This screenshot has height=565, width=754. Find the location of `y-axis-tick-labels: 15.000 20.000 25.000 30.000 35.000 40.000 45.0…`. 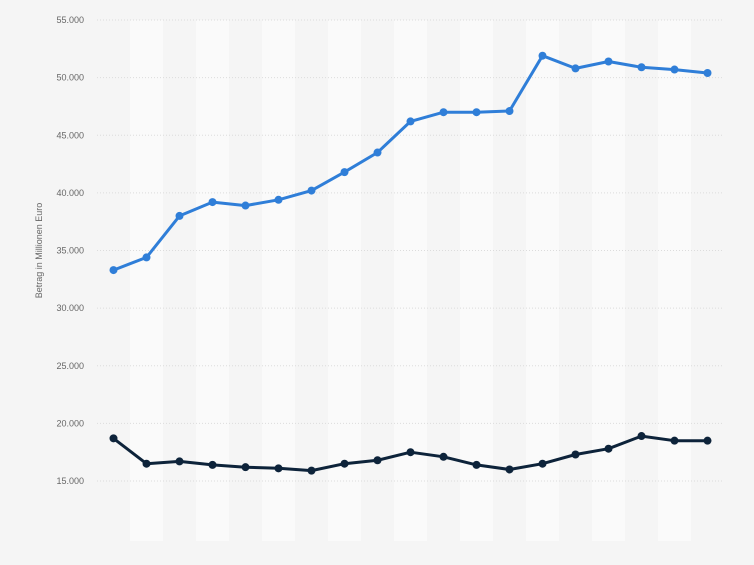

y-axis-tick-labels: 15.000 20.000 25.000 30.000 35.000 40.000 45.0… is located at coordinates (70, 250).